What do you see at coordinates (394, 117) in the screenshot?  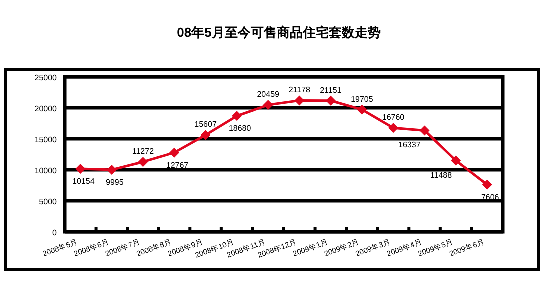 I see `data-label: 16760` at bounding box center [394, 117].